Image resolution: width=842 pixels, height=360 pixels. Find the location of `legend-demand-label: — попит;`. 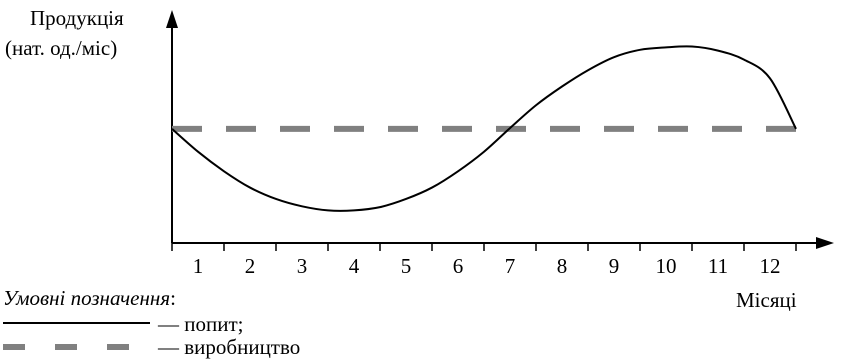

legend-demand-label: — попит; is located at coordinates (201, 324).